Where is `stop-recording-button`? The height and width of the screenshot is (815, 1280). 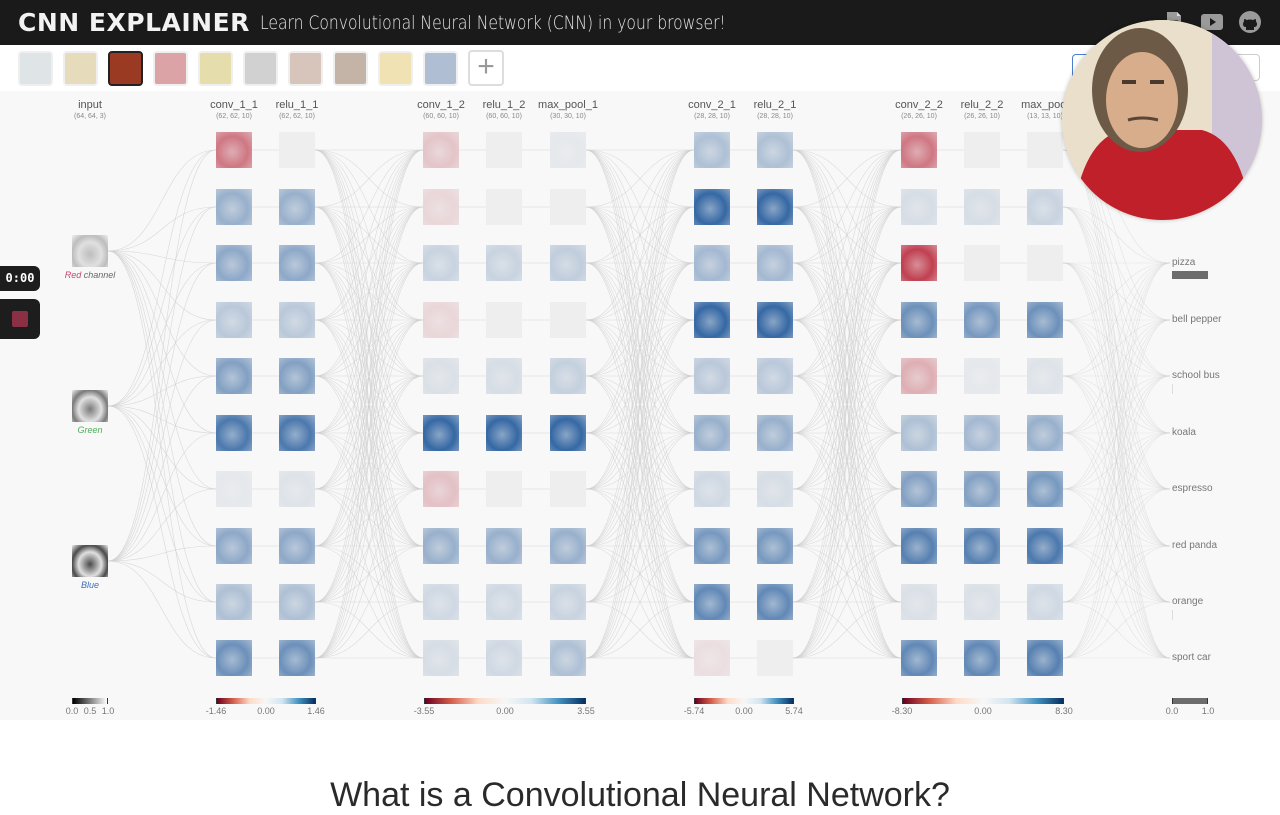
stop-recording-button is located at coordinates (20, 319).